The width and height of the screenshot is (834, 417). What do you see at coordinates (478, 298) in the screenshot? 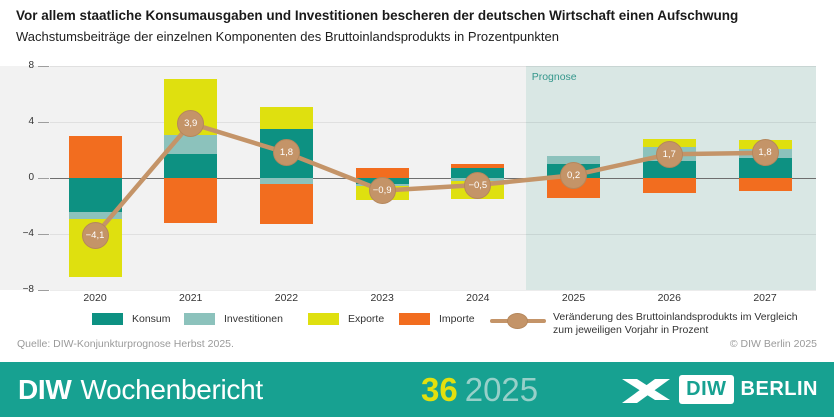
I see `x-axis-label-2024: 2024` at bounding box center [478, 298].